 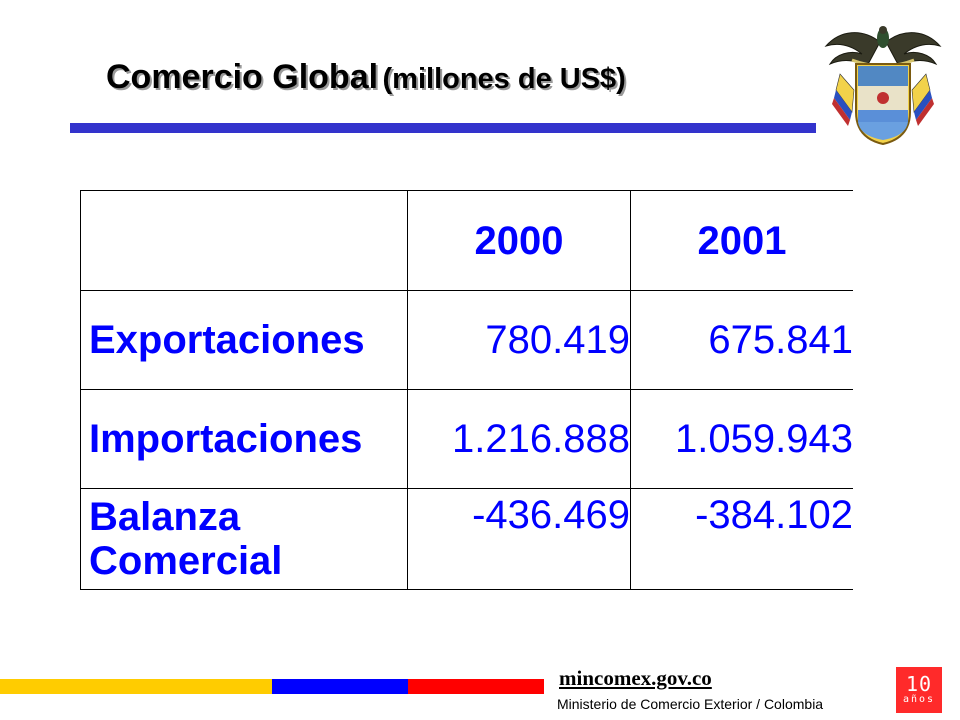 I want to click on badge-number: 10, so click(x=919, y=684).